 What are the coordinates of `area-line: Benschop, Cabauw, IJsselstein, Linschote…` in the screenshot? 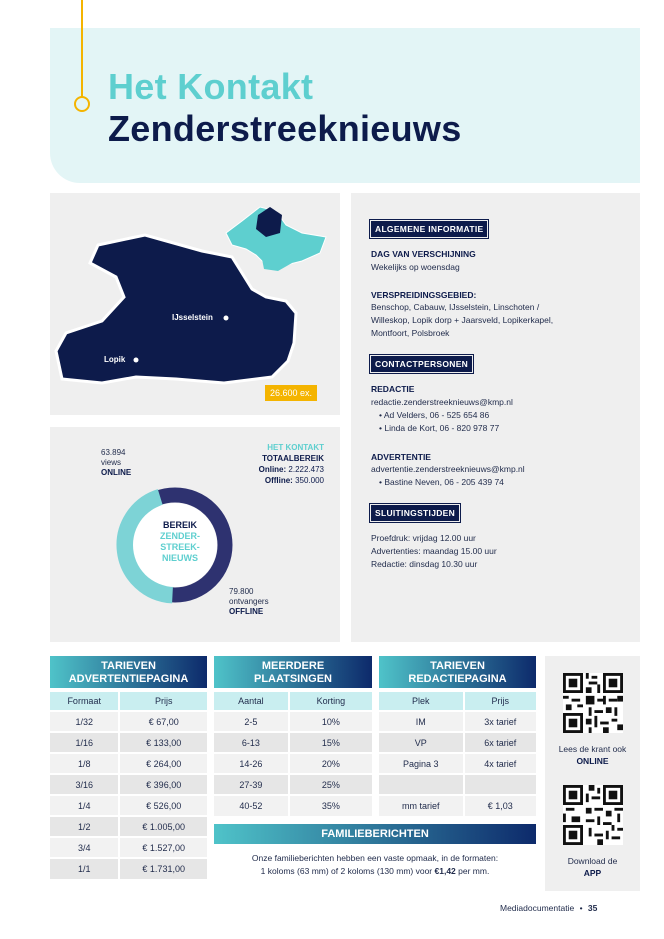 It's located at (455, 307).